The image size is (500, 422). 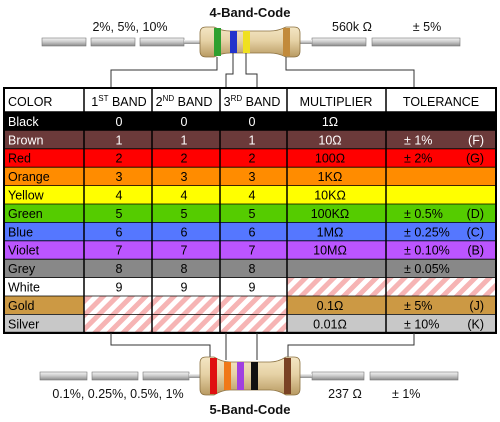 I want to click on color-name: Red, so click(x=19, y=159).